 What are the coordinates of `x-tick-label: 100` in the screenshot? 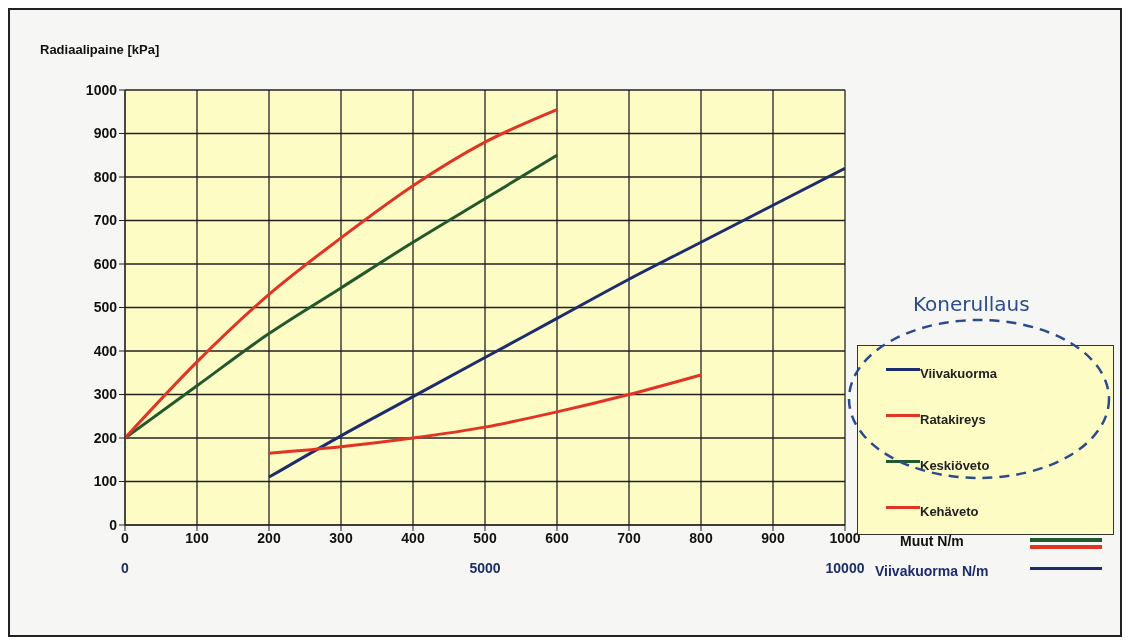 It's located at (197, 537).